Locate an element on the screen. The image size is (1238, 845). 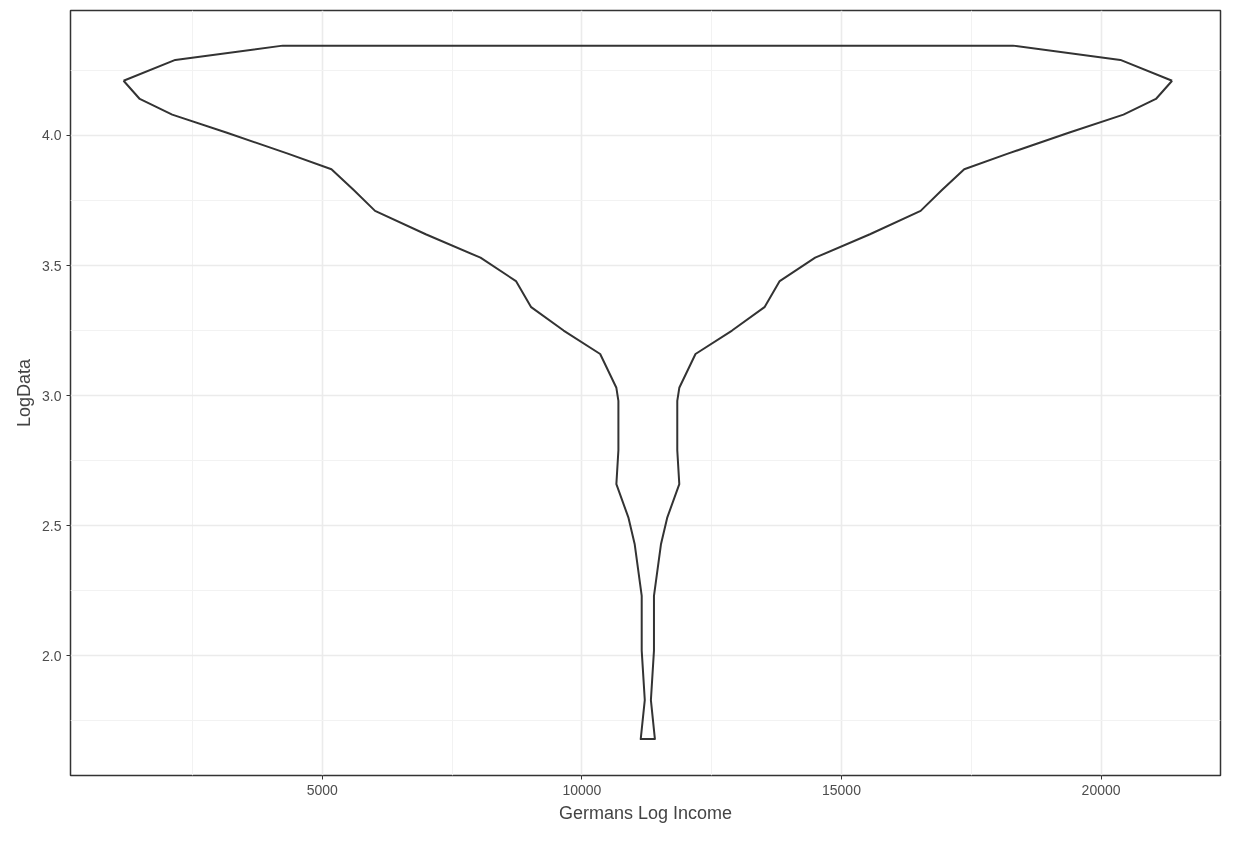
x-tick-label: 10000 is located at coordinates (582, 789).